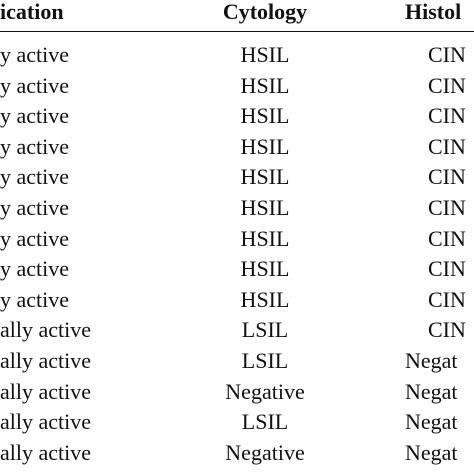 The height and width of the screenshot is (474, 474). What do you see at coordinates (433, 12) in the screenshot?
I see `column-header: Histol` at bounding box center [433, 12].